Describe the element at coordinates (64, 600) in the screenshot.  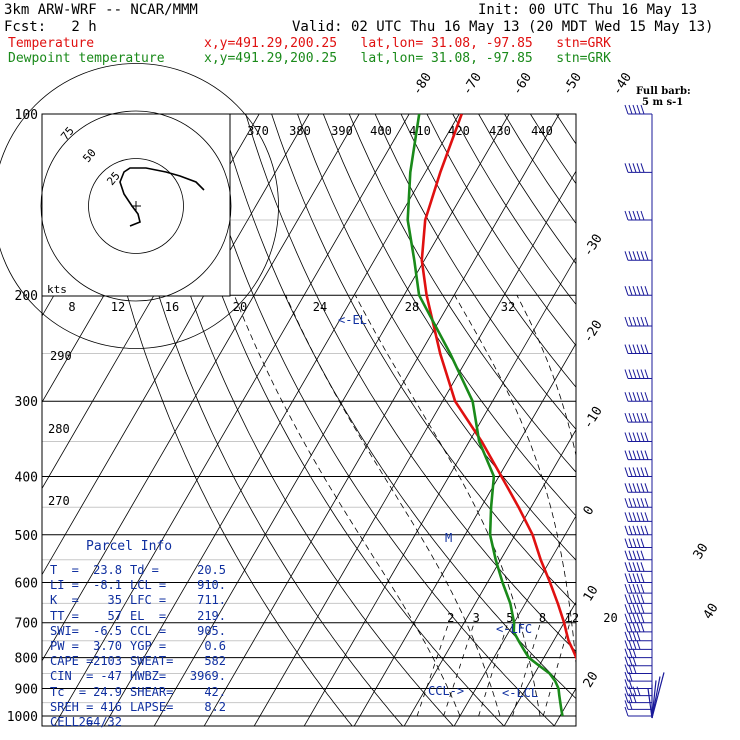
I see `parcel-info-cell: K =` at that location.